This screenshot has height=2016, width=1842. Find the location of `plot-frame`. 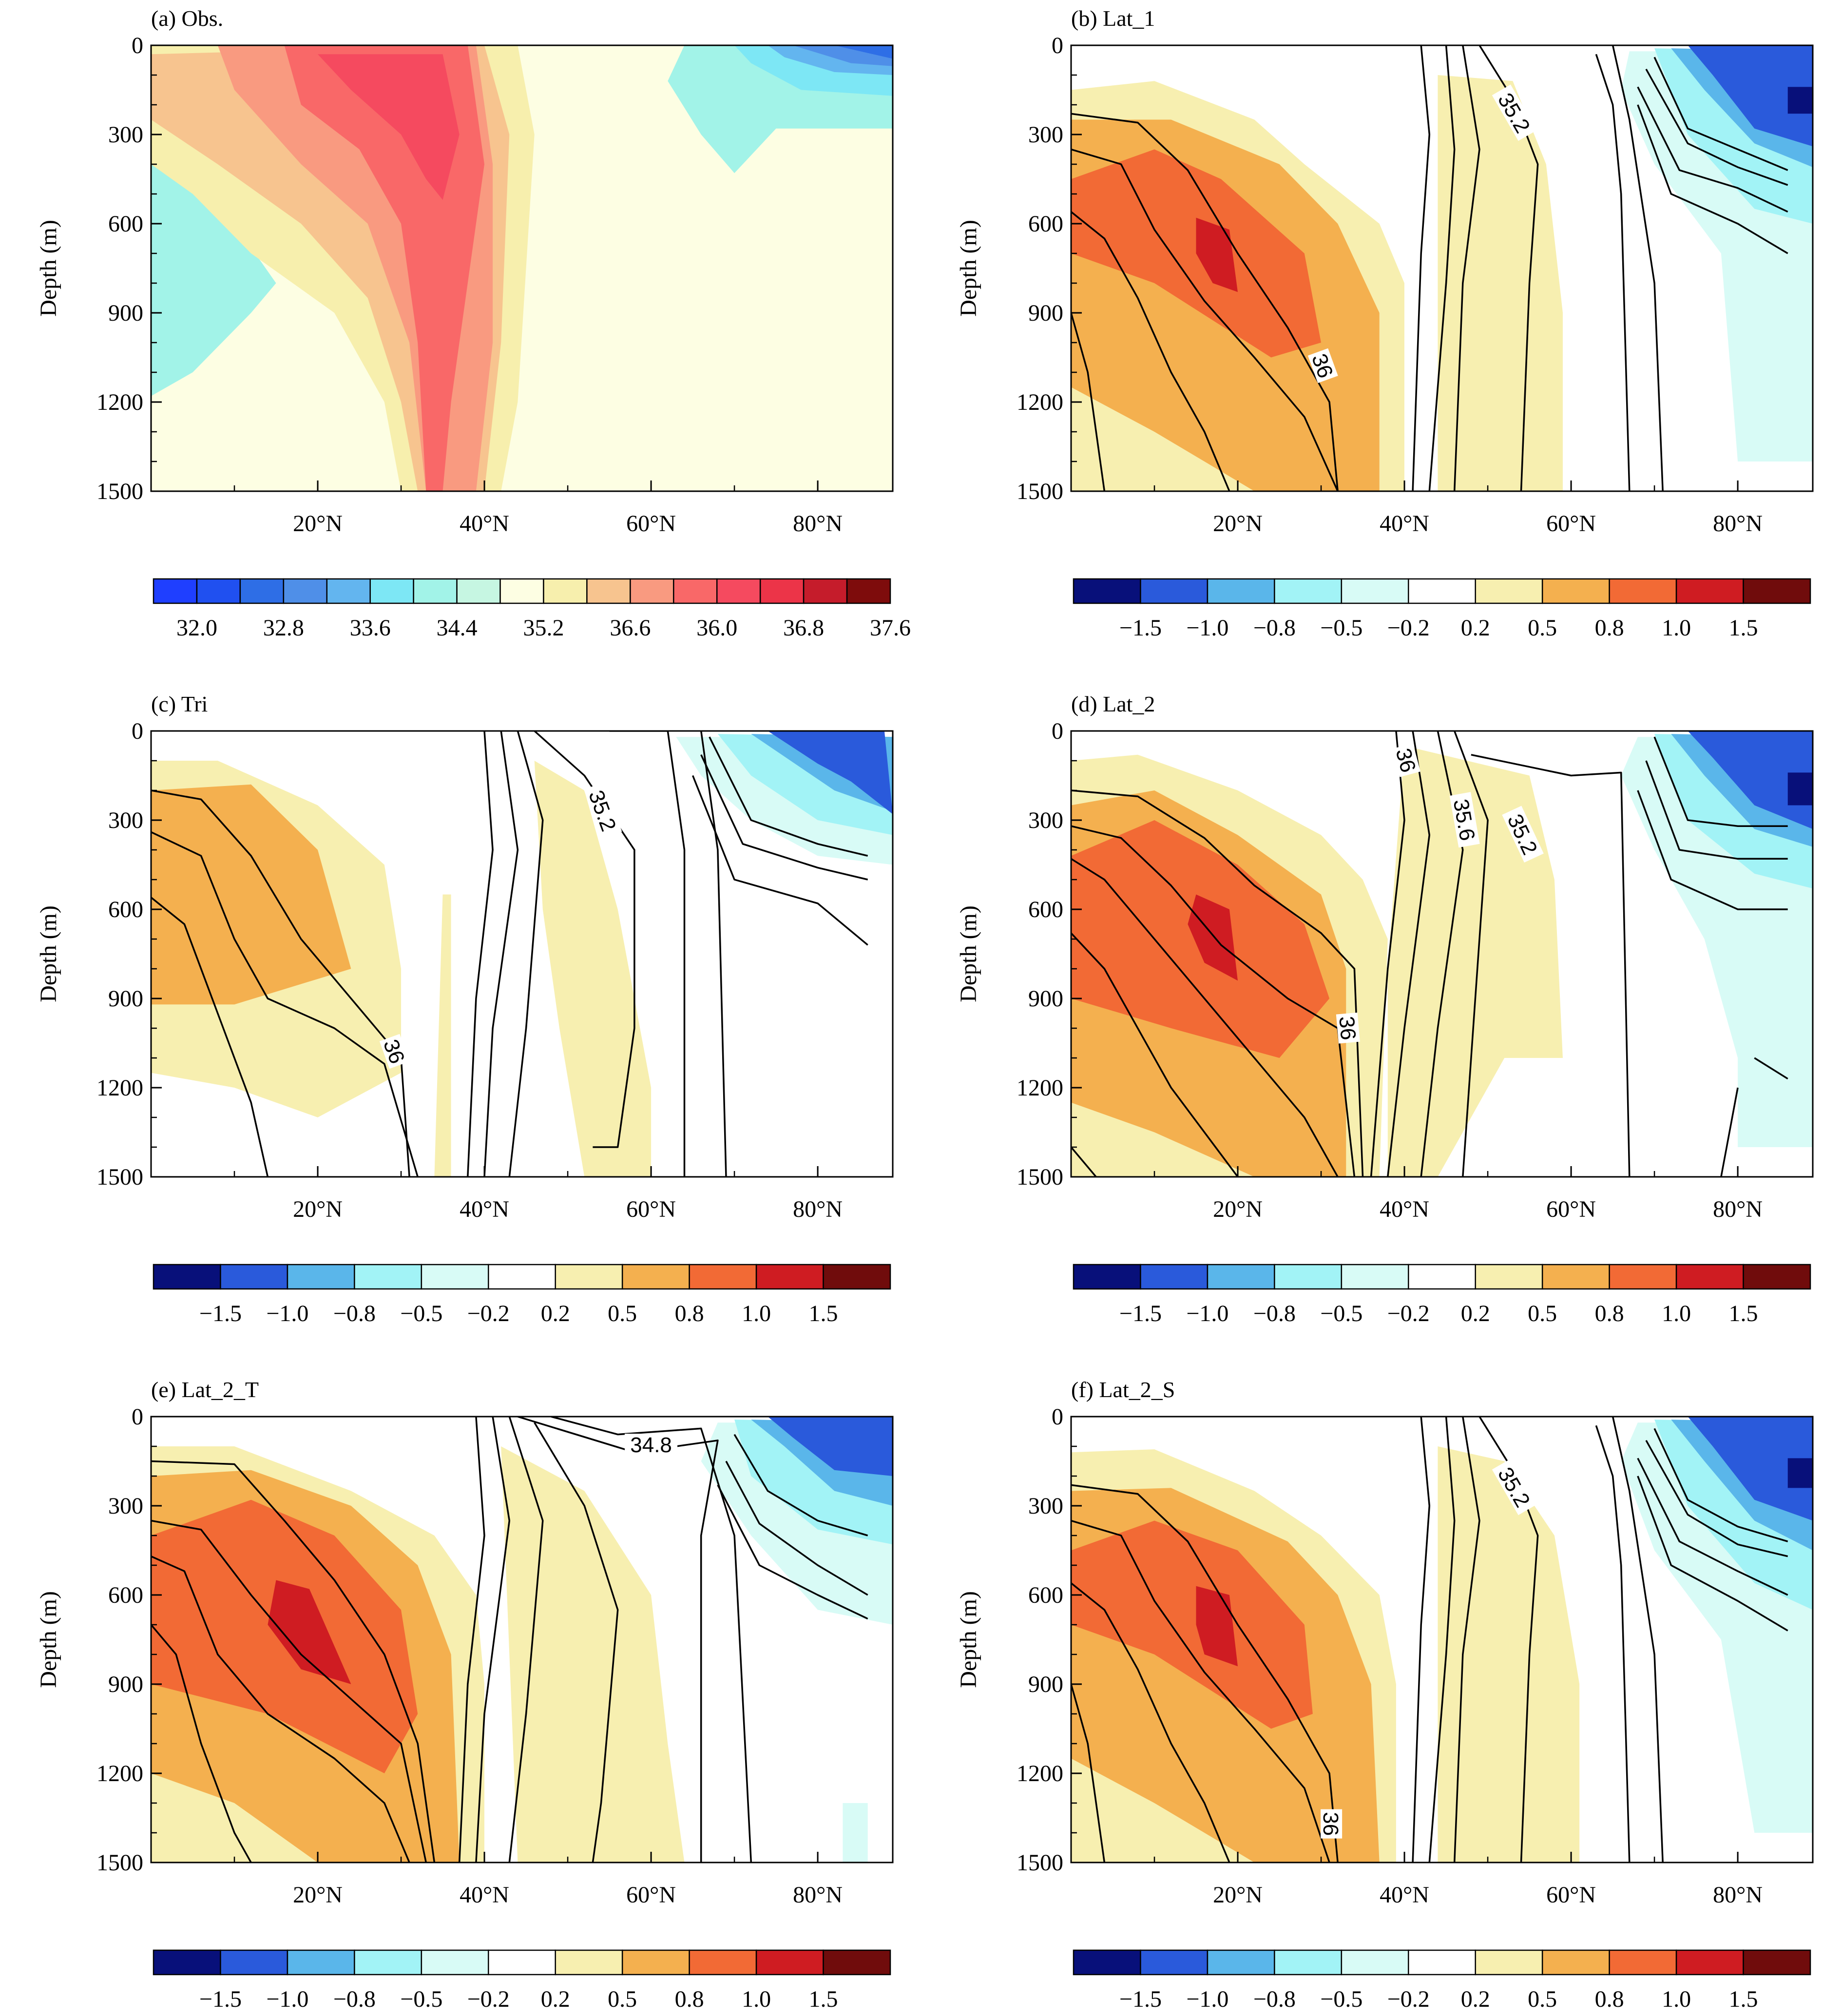

plot-frame is located at coordinates (1442, 1640).